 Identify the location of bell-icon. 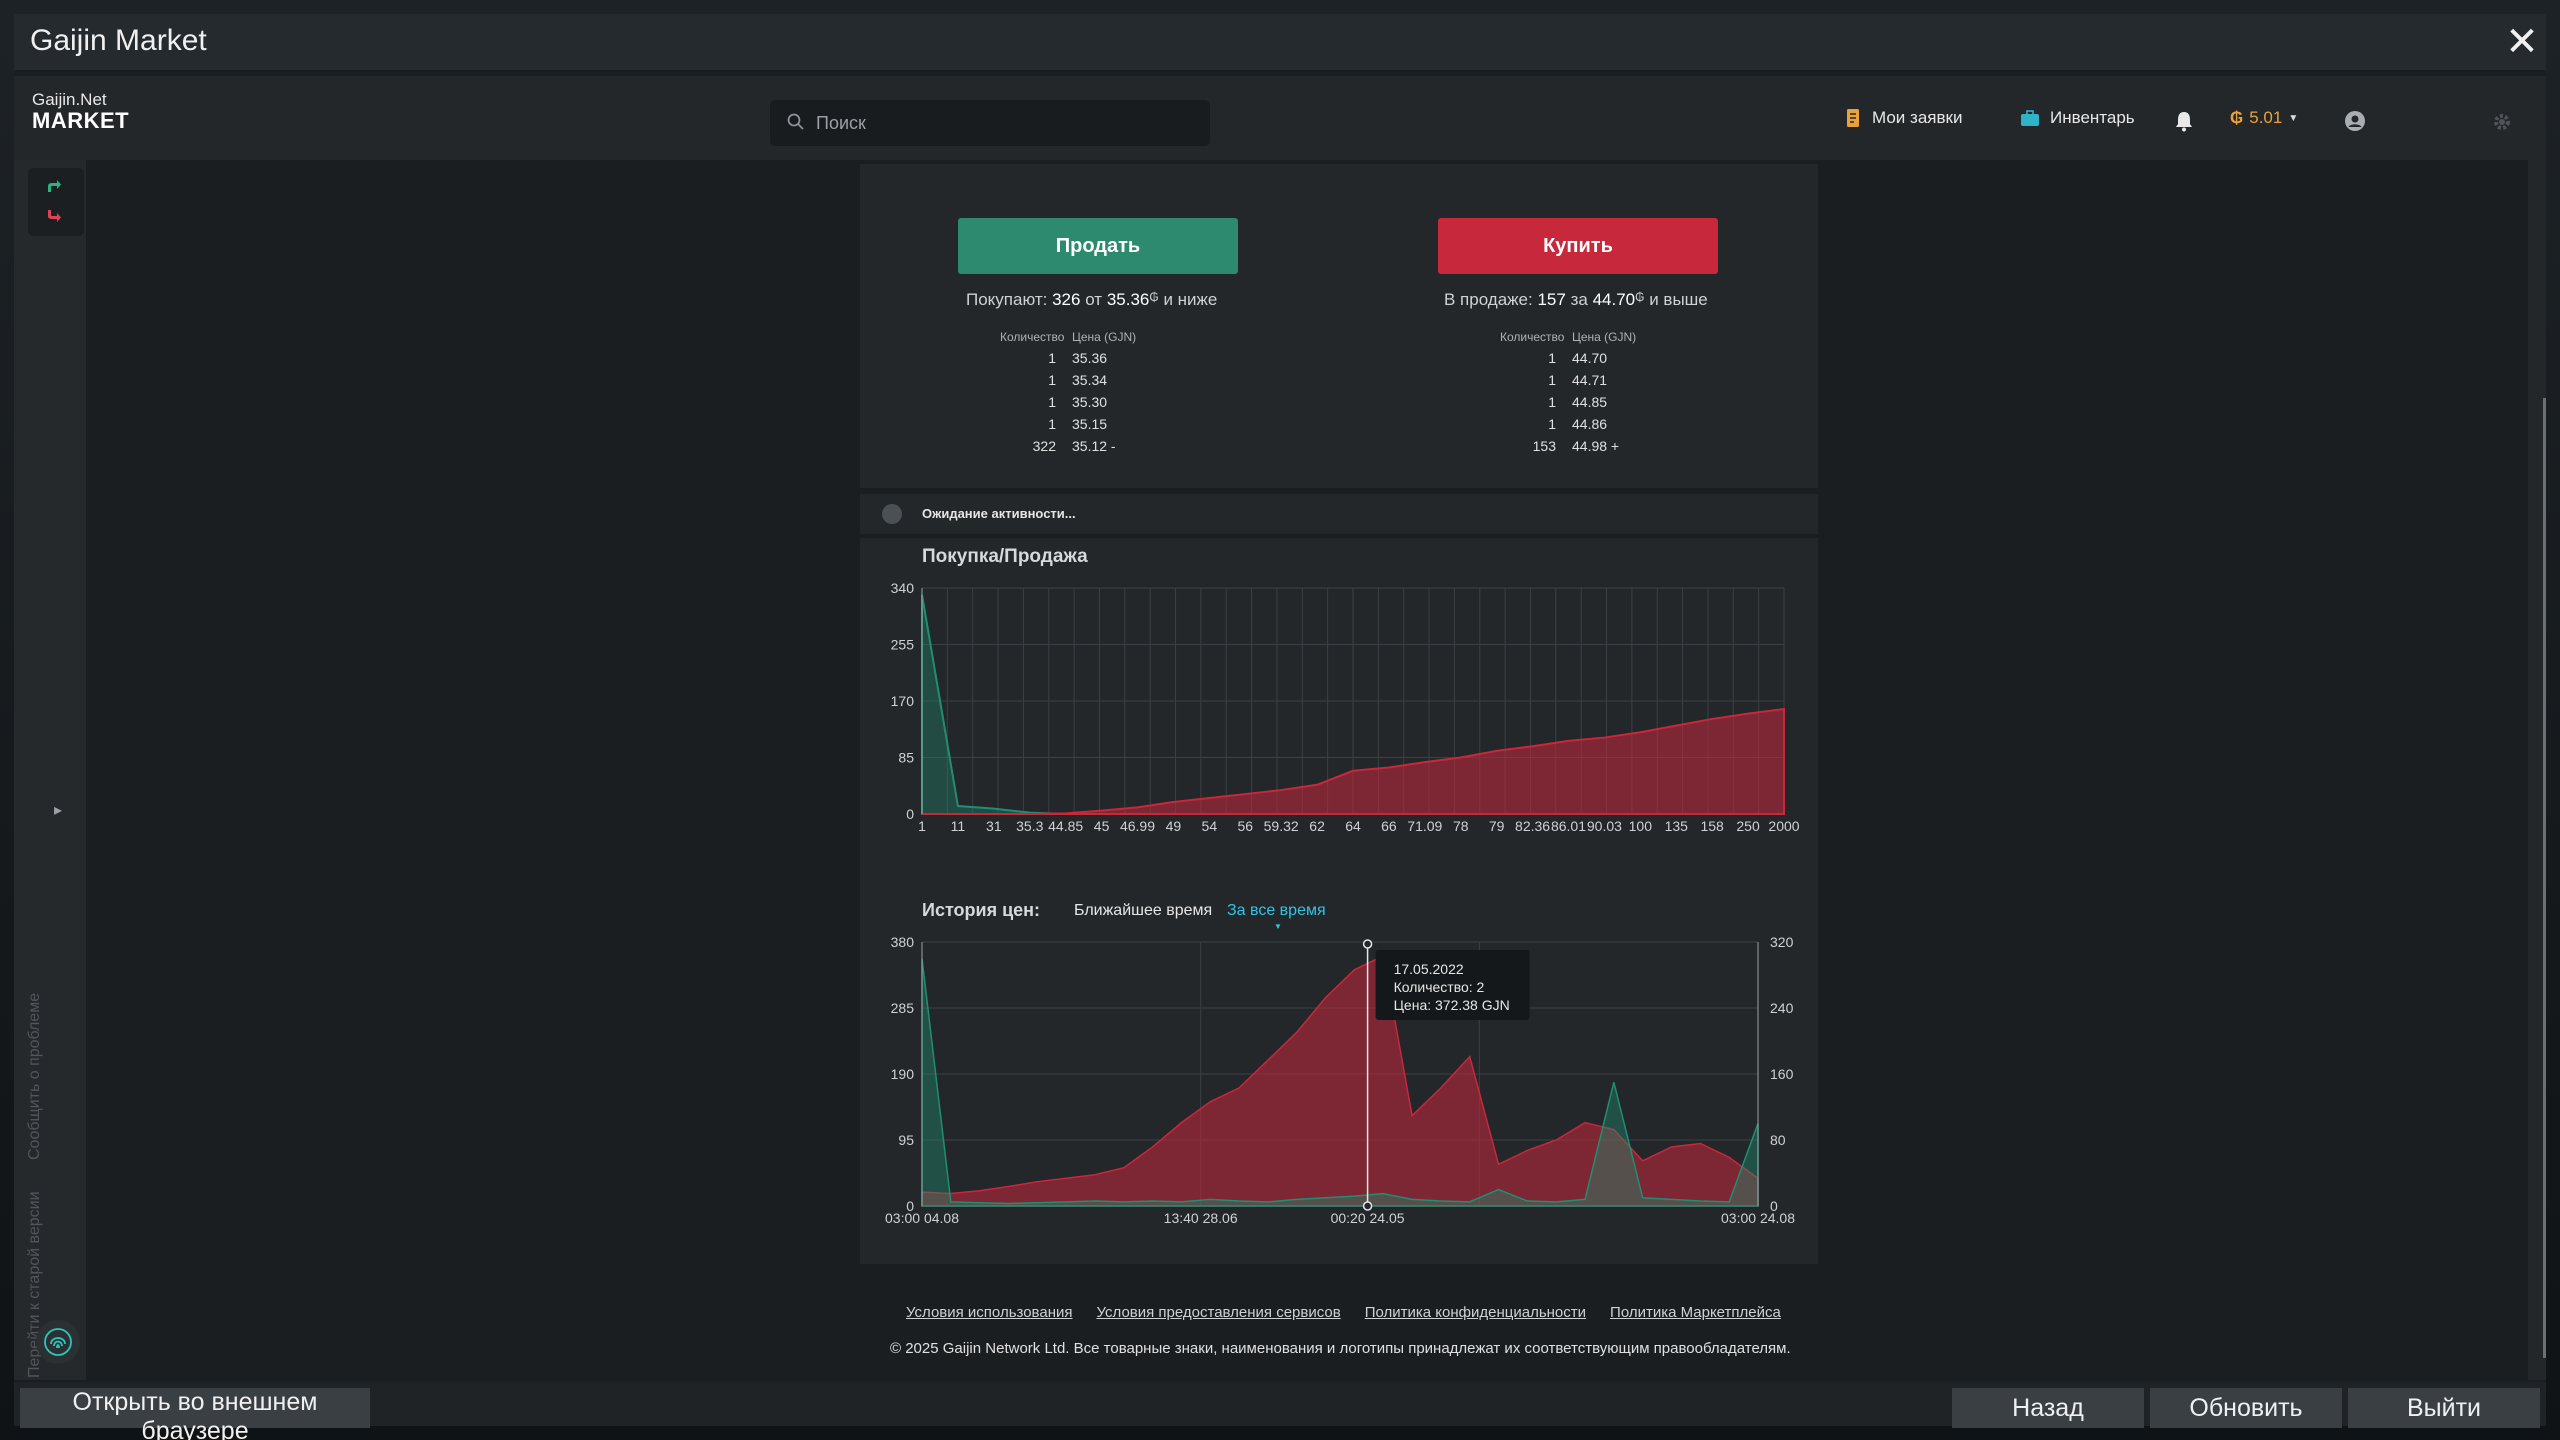
(2184, 121).